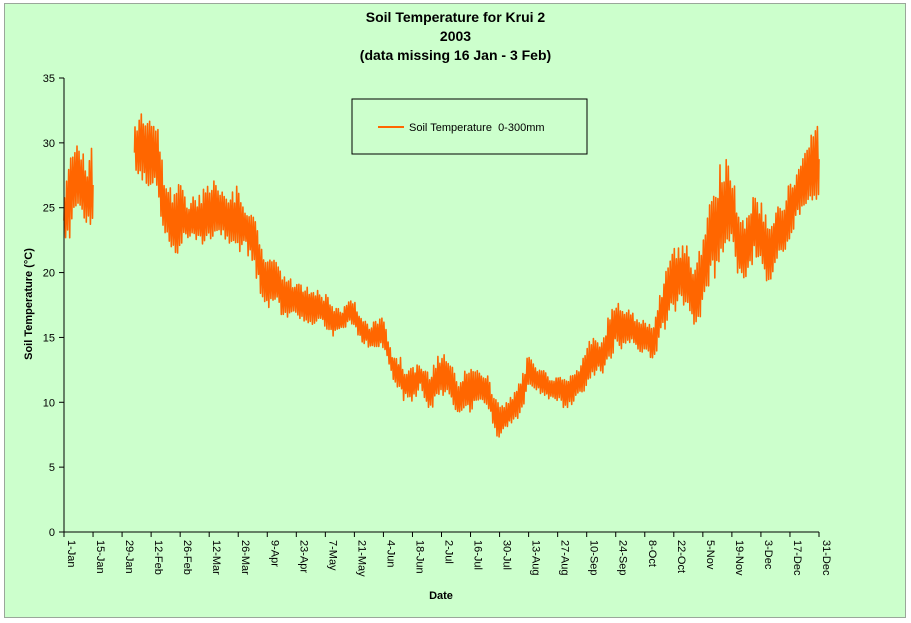  What do you see at coordinates (652, 553) in the screenshot?
I see `x-tick-label: 8-Oct` at bounding box center [652, 553].